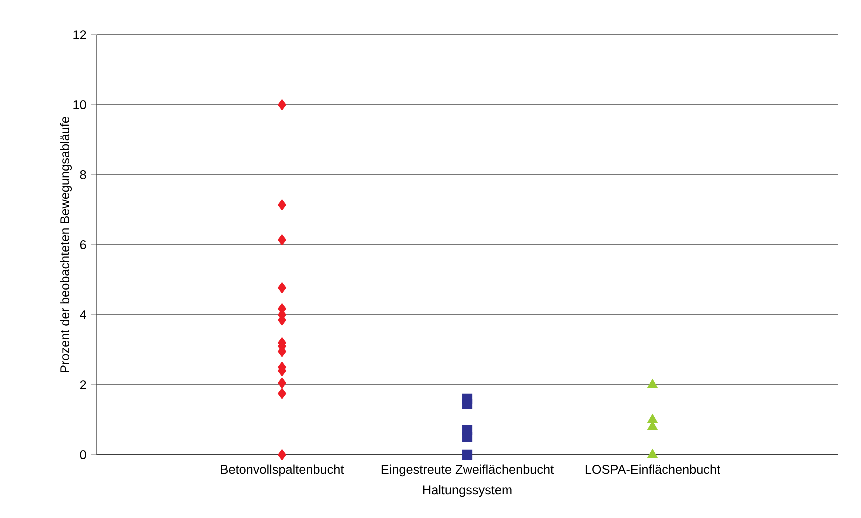  What do you see at coordinates (282, 470) in the screenshot?
I see `x-tick-label: Betonvollspaltenbucht` at bounding box center [282, 470].